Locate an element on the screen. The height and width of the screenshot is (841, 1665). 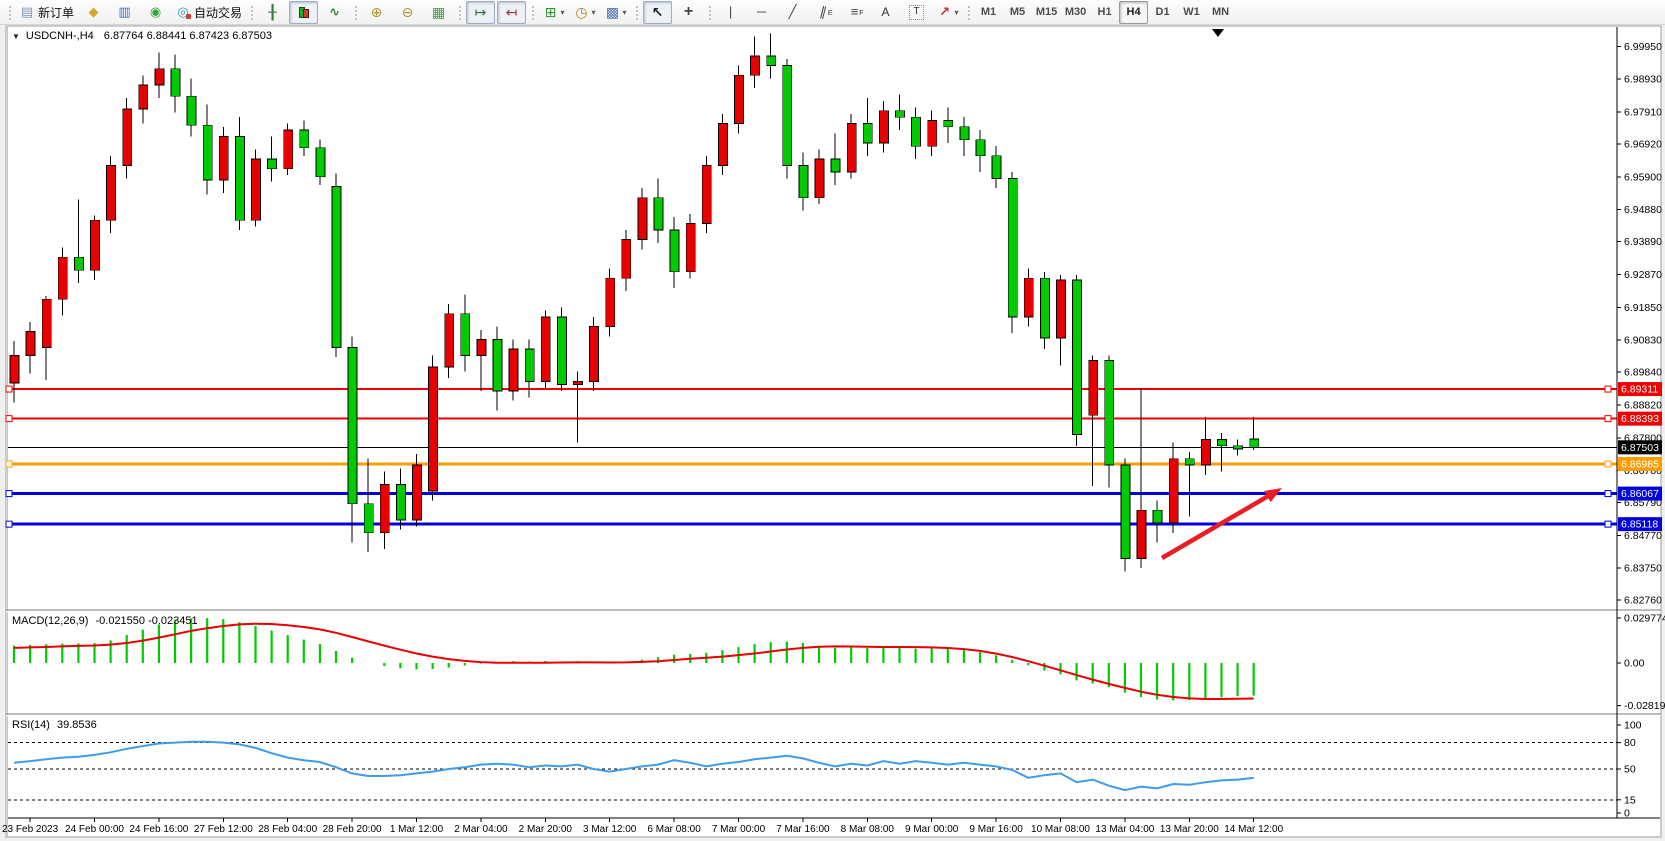
candlestick-chart-button is located at coordinates (304, 12).